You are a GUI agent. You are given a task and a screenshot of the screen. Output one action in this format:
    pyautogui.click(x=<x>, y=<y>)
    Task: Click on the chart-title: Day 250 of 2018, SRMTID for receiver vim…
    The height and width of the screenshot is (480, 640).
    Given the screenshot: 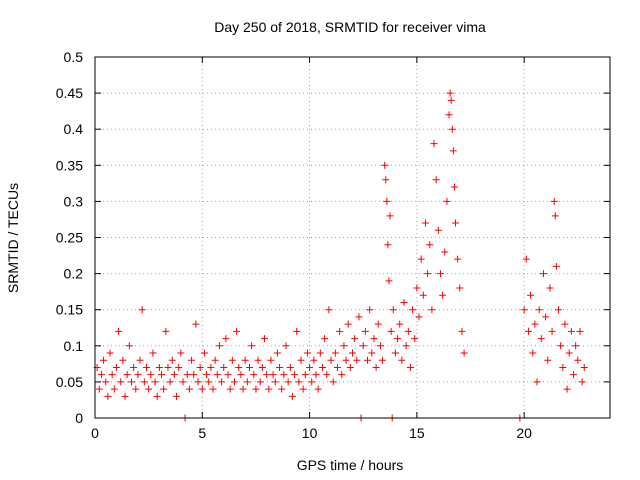 What is the action you would take?
    pyautogui.click(x=350, y=27)
    